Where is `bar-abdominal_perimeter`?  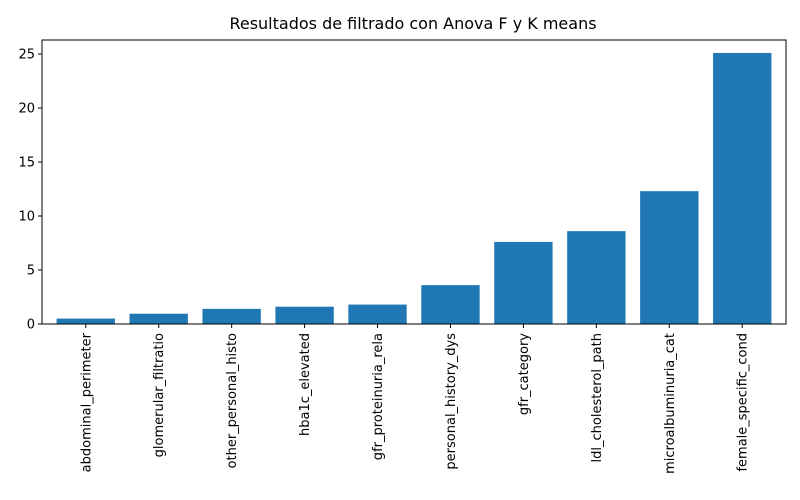 bar-abdominal_perimeter is located at coordinates (85, 321).